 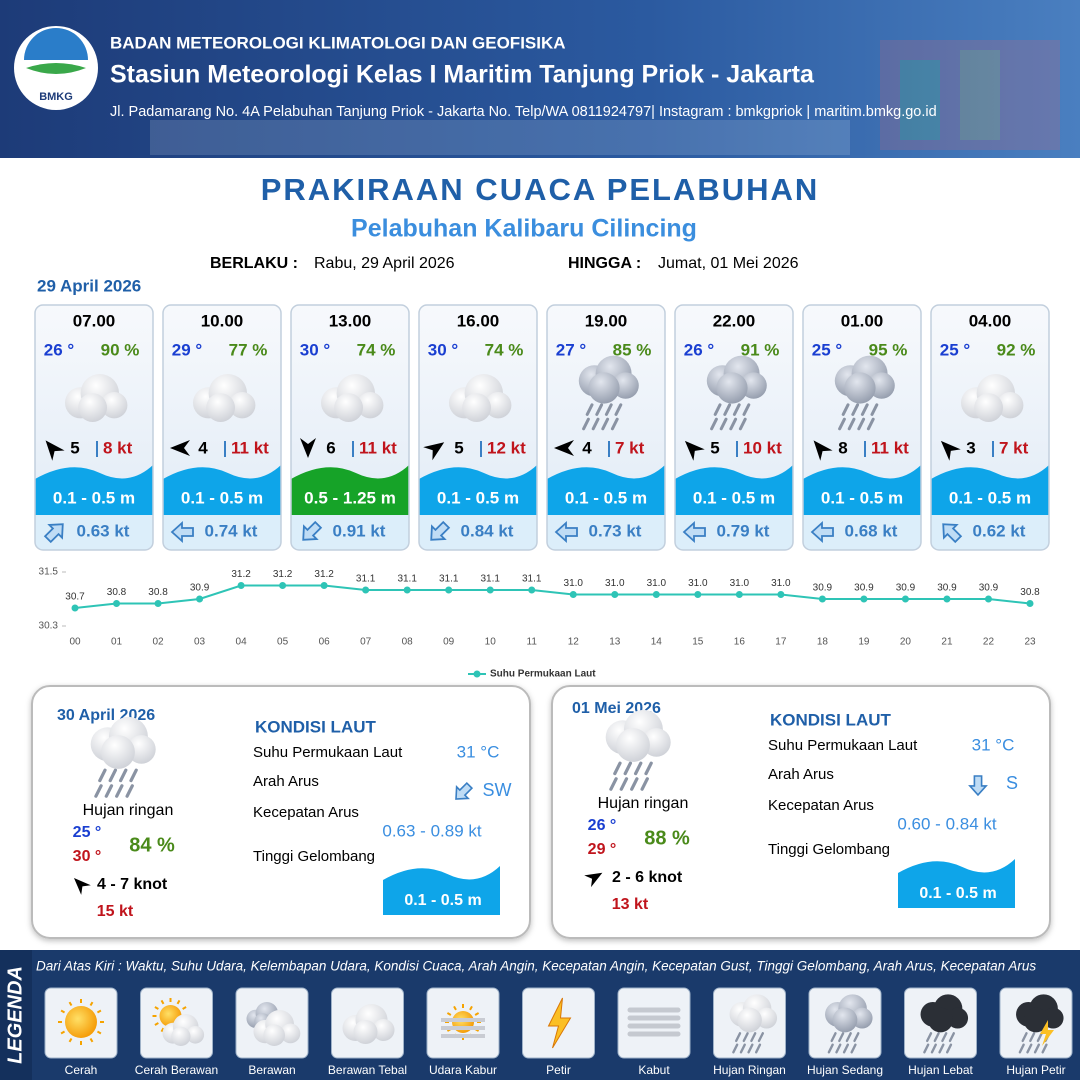 What do you see at coordinates (632, 349) in the screenshot?
I see `humidity: 85 %` at bounding box center [632, 349].